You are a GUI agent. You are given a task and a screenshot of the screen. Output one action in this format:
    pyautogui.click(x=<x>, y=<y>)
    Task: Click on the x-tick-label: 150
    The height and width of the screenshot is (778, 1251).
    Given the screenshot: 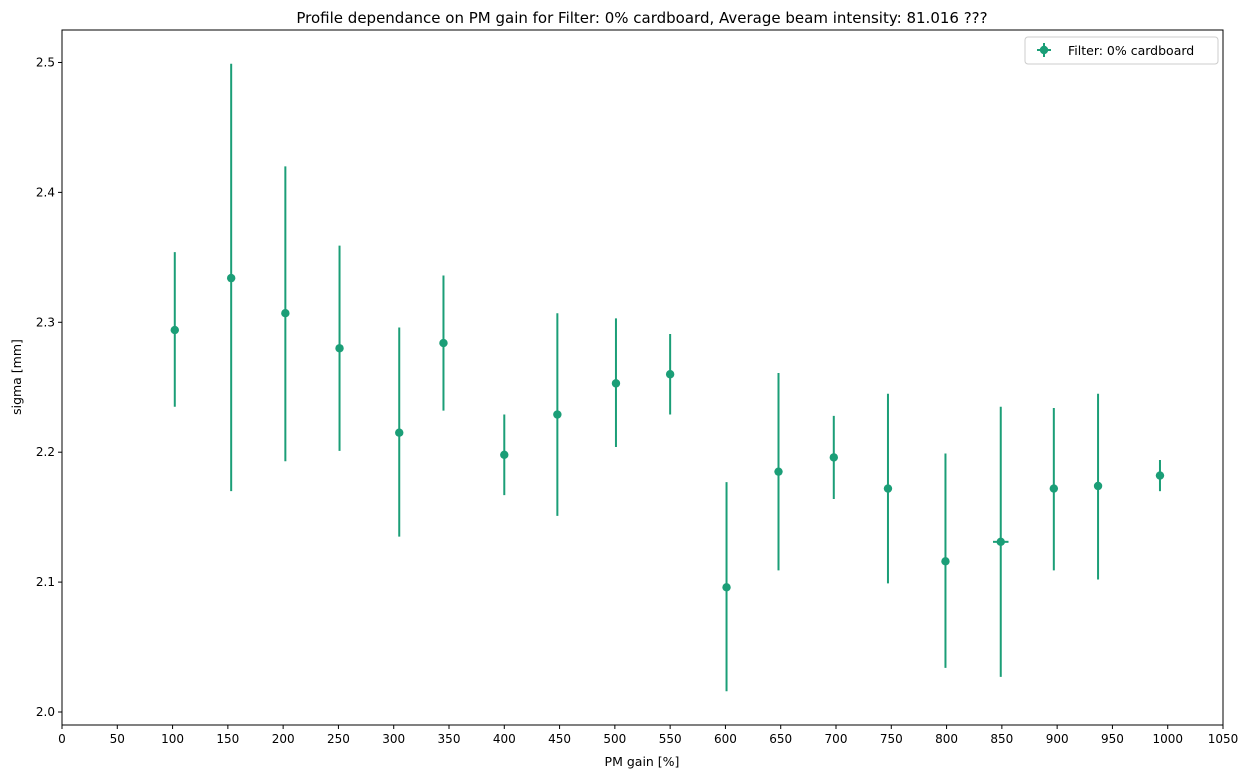 What is the action you would take?
    pyautogui.click(x=227, y=739)
    